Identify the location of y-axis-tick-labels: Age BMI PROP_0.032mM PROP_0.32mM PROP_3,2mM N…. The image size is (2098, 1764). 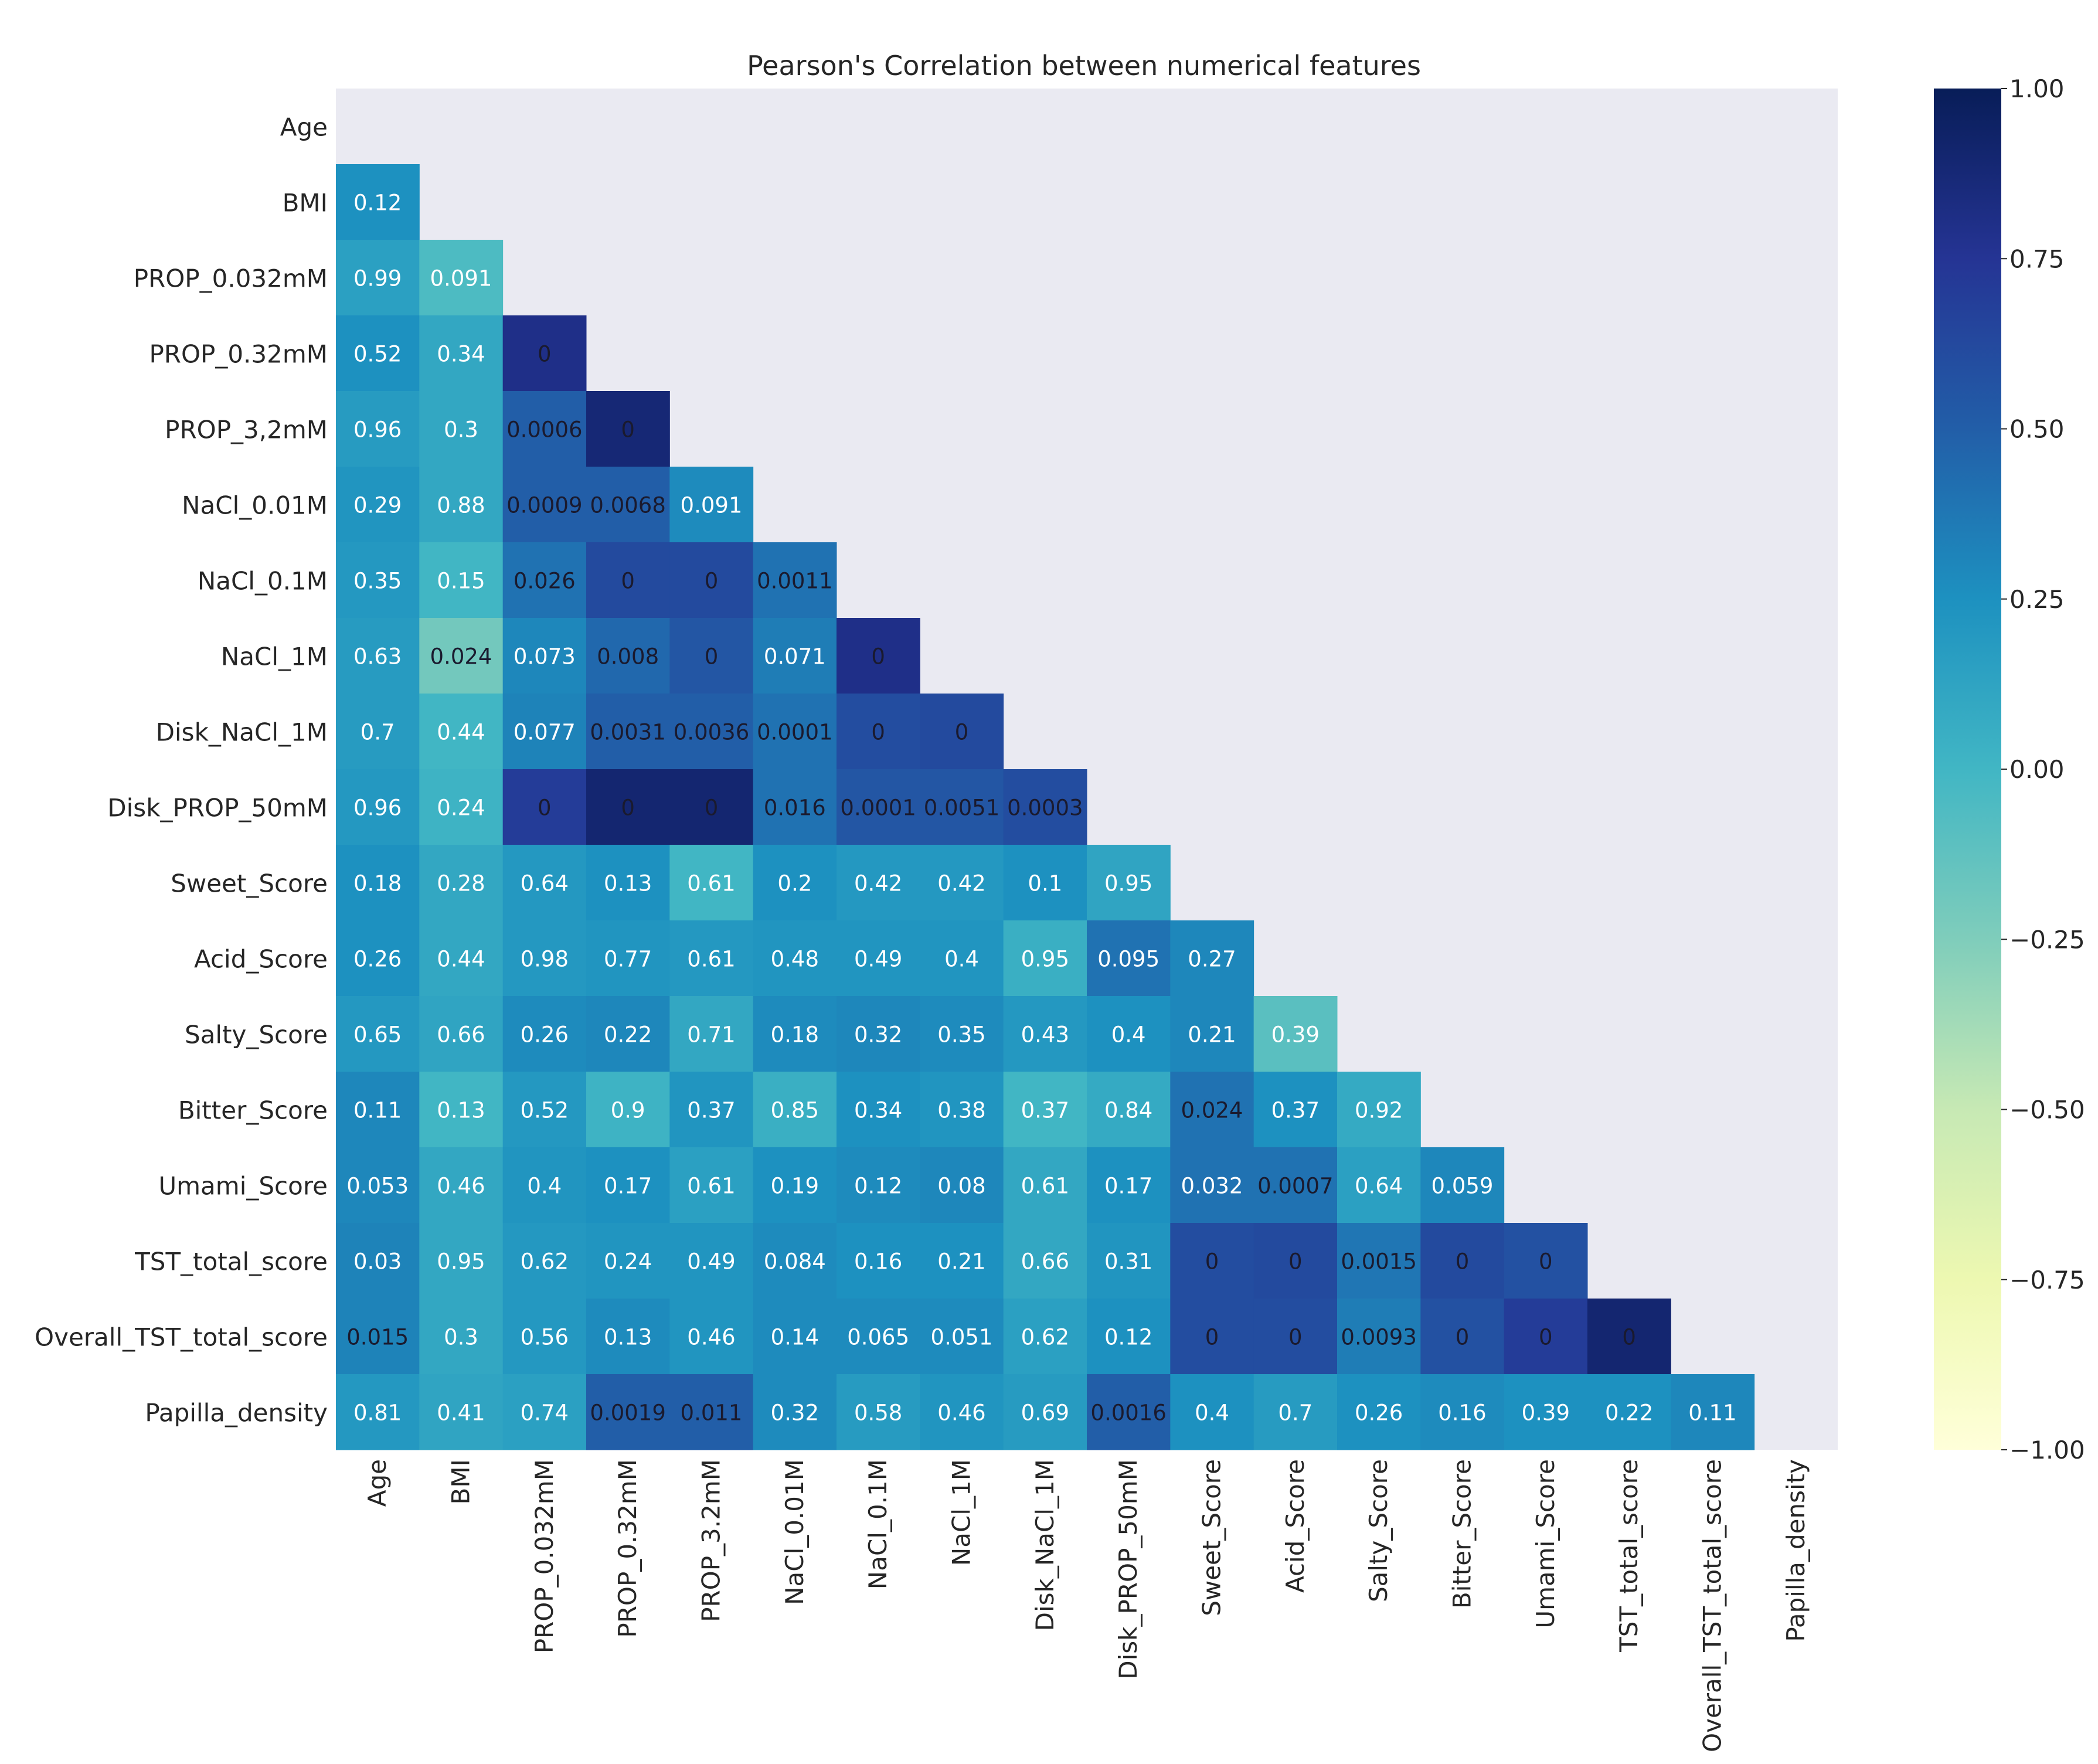
(181, 770).